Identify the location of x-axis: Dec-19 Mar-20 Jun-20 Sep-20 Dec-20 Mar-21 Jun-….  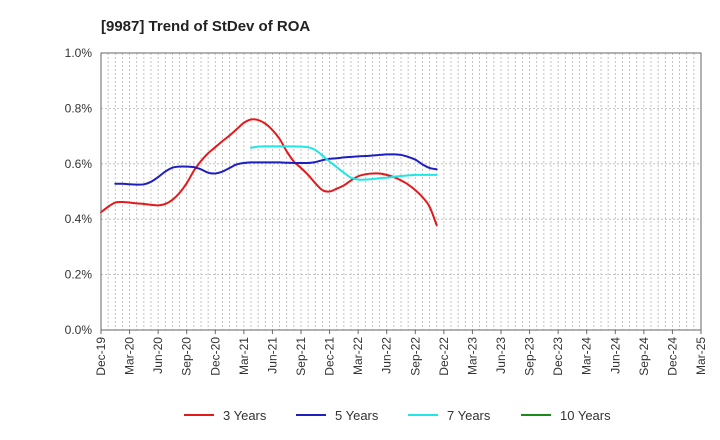
(401, 353).